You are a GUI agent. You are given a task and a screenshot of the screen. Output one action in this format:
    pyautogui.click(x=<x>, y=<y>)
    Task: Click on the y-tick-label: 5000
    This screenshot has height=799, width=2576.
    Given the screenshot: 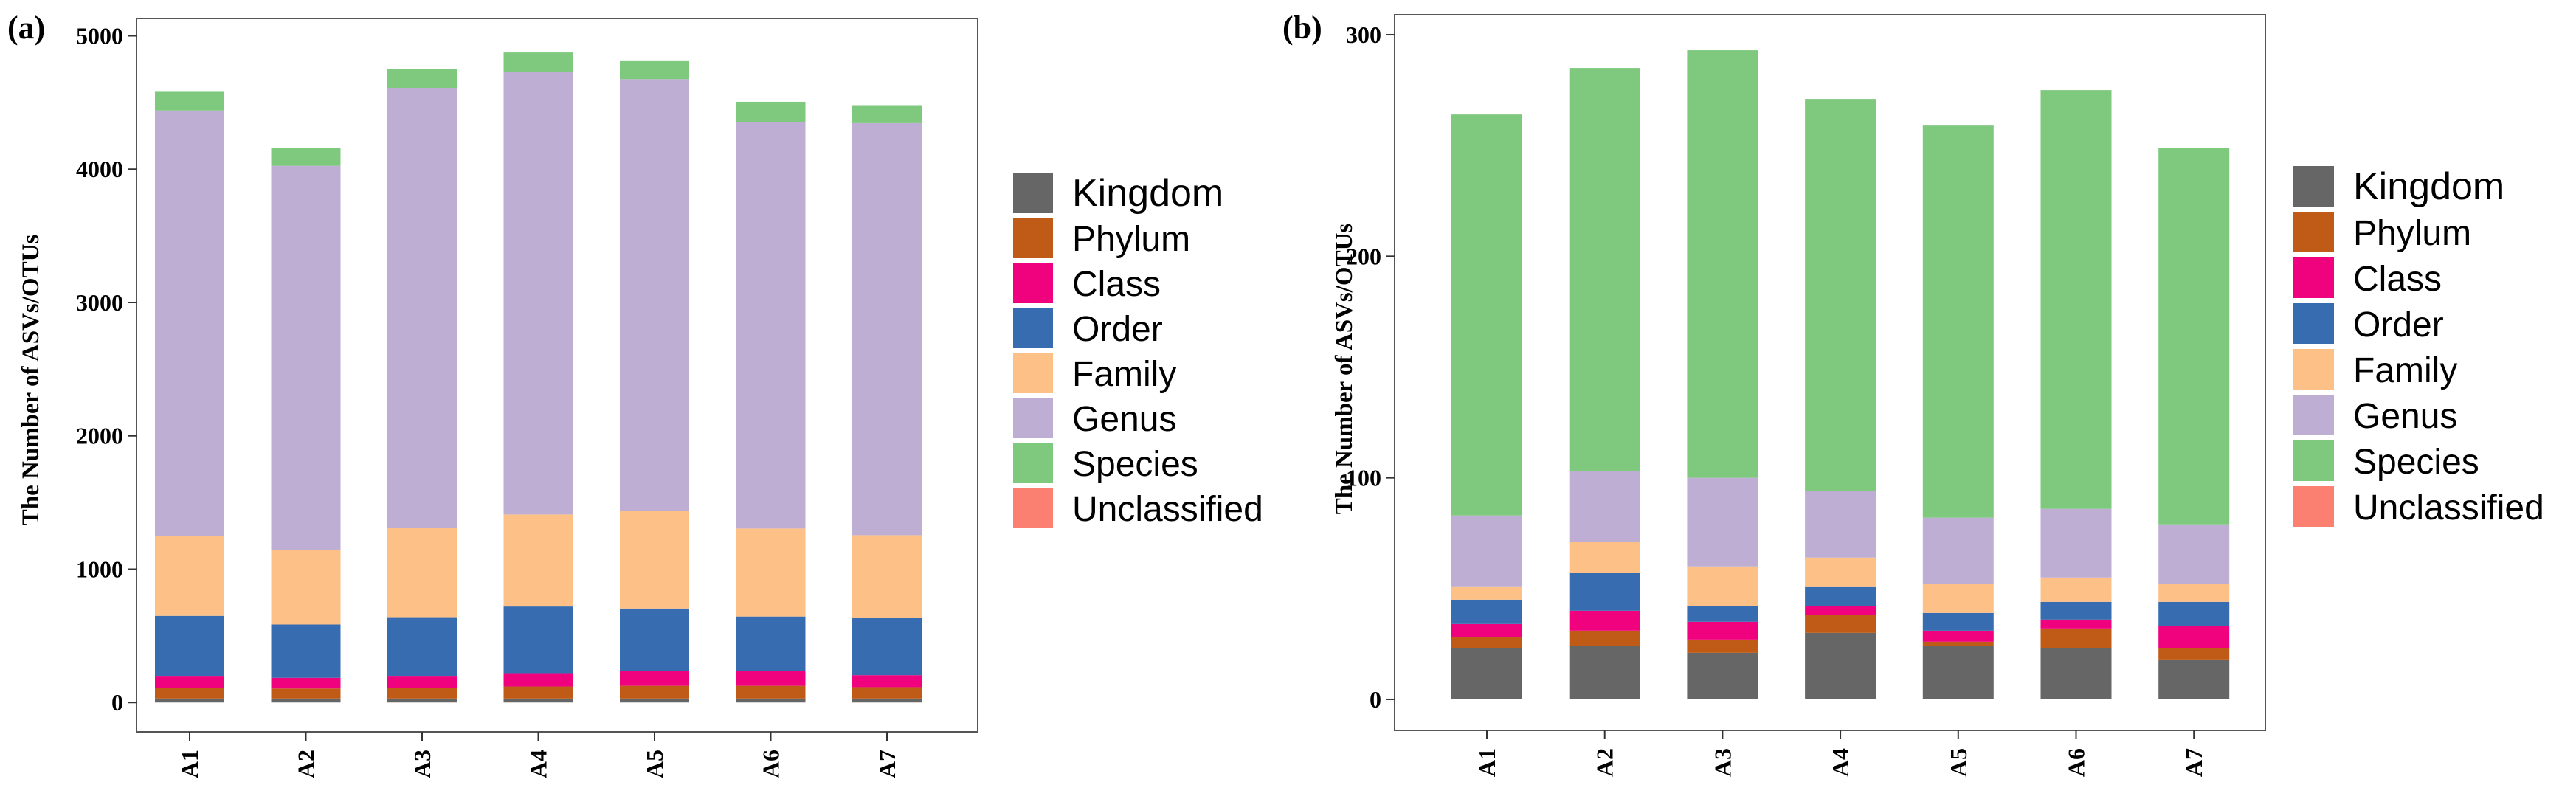 What is the action you would take?
    pyautogui.click(x=99, y=35)
    